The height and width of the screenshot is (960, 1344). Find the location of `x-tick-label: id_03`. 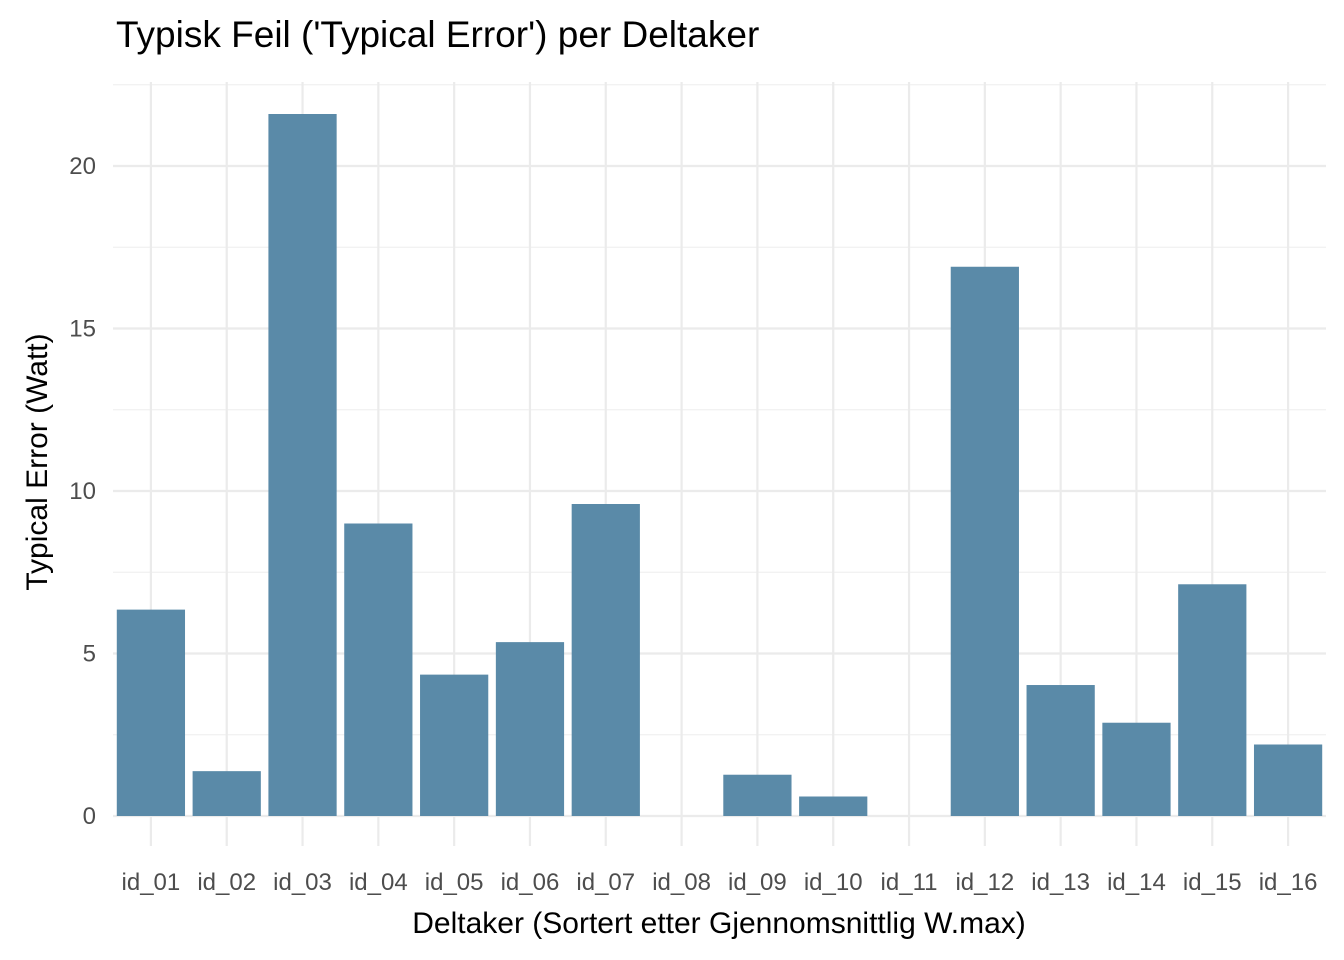

x-tick-label: id_03 is located at coordinates (302, 882).